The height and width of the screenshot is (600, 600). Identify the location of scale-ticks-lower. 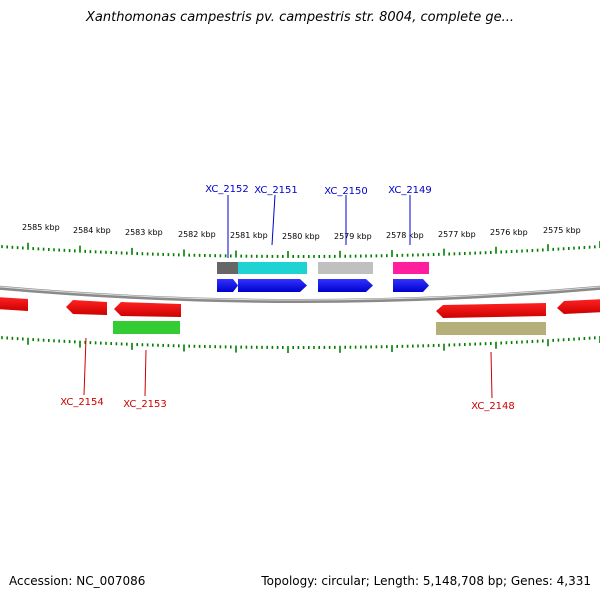
(300, 344).